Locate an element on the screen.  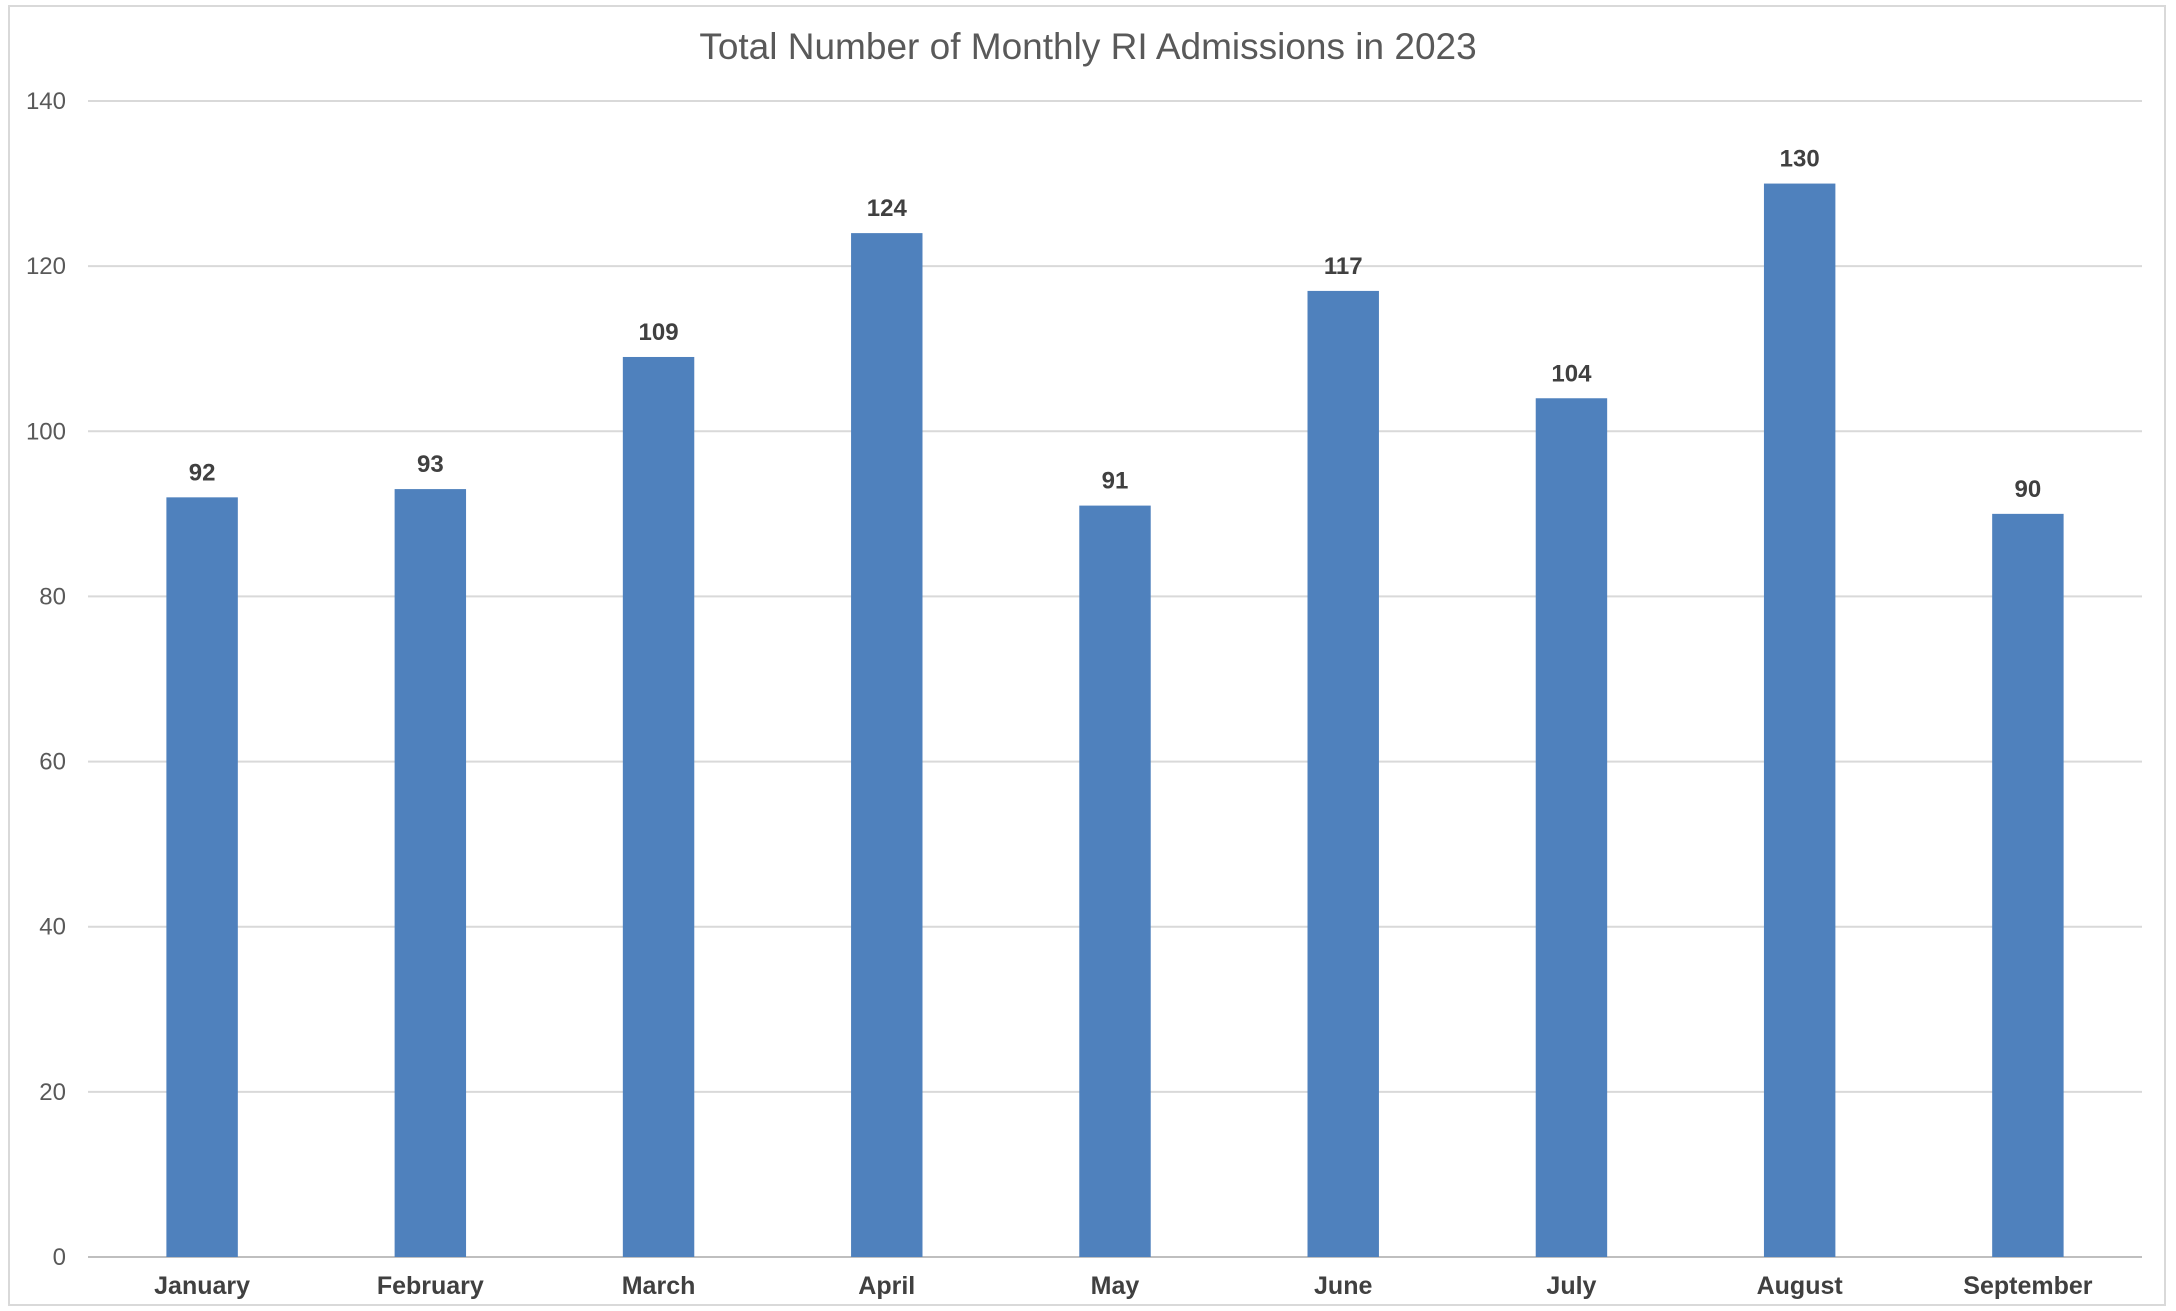
data-label: 93 is located at coordinates (430, 464).